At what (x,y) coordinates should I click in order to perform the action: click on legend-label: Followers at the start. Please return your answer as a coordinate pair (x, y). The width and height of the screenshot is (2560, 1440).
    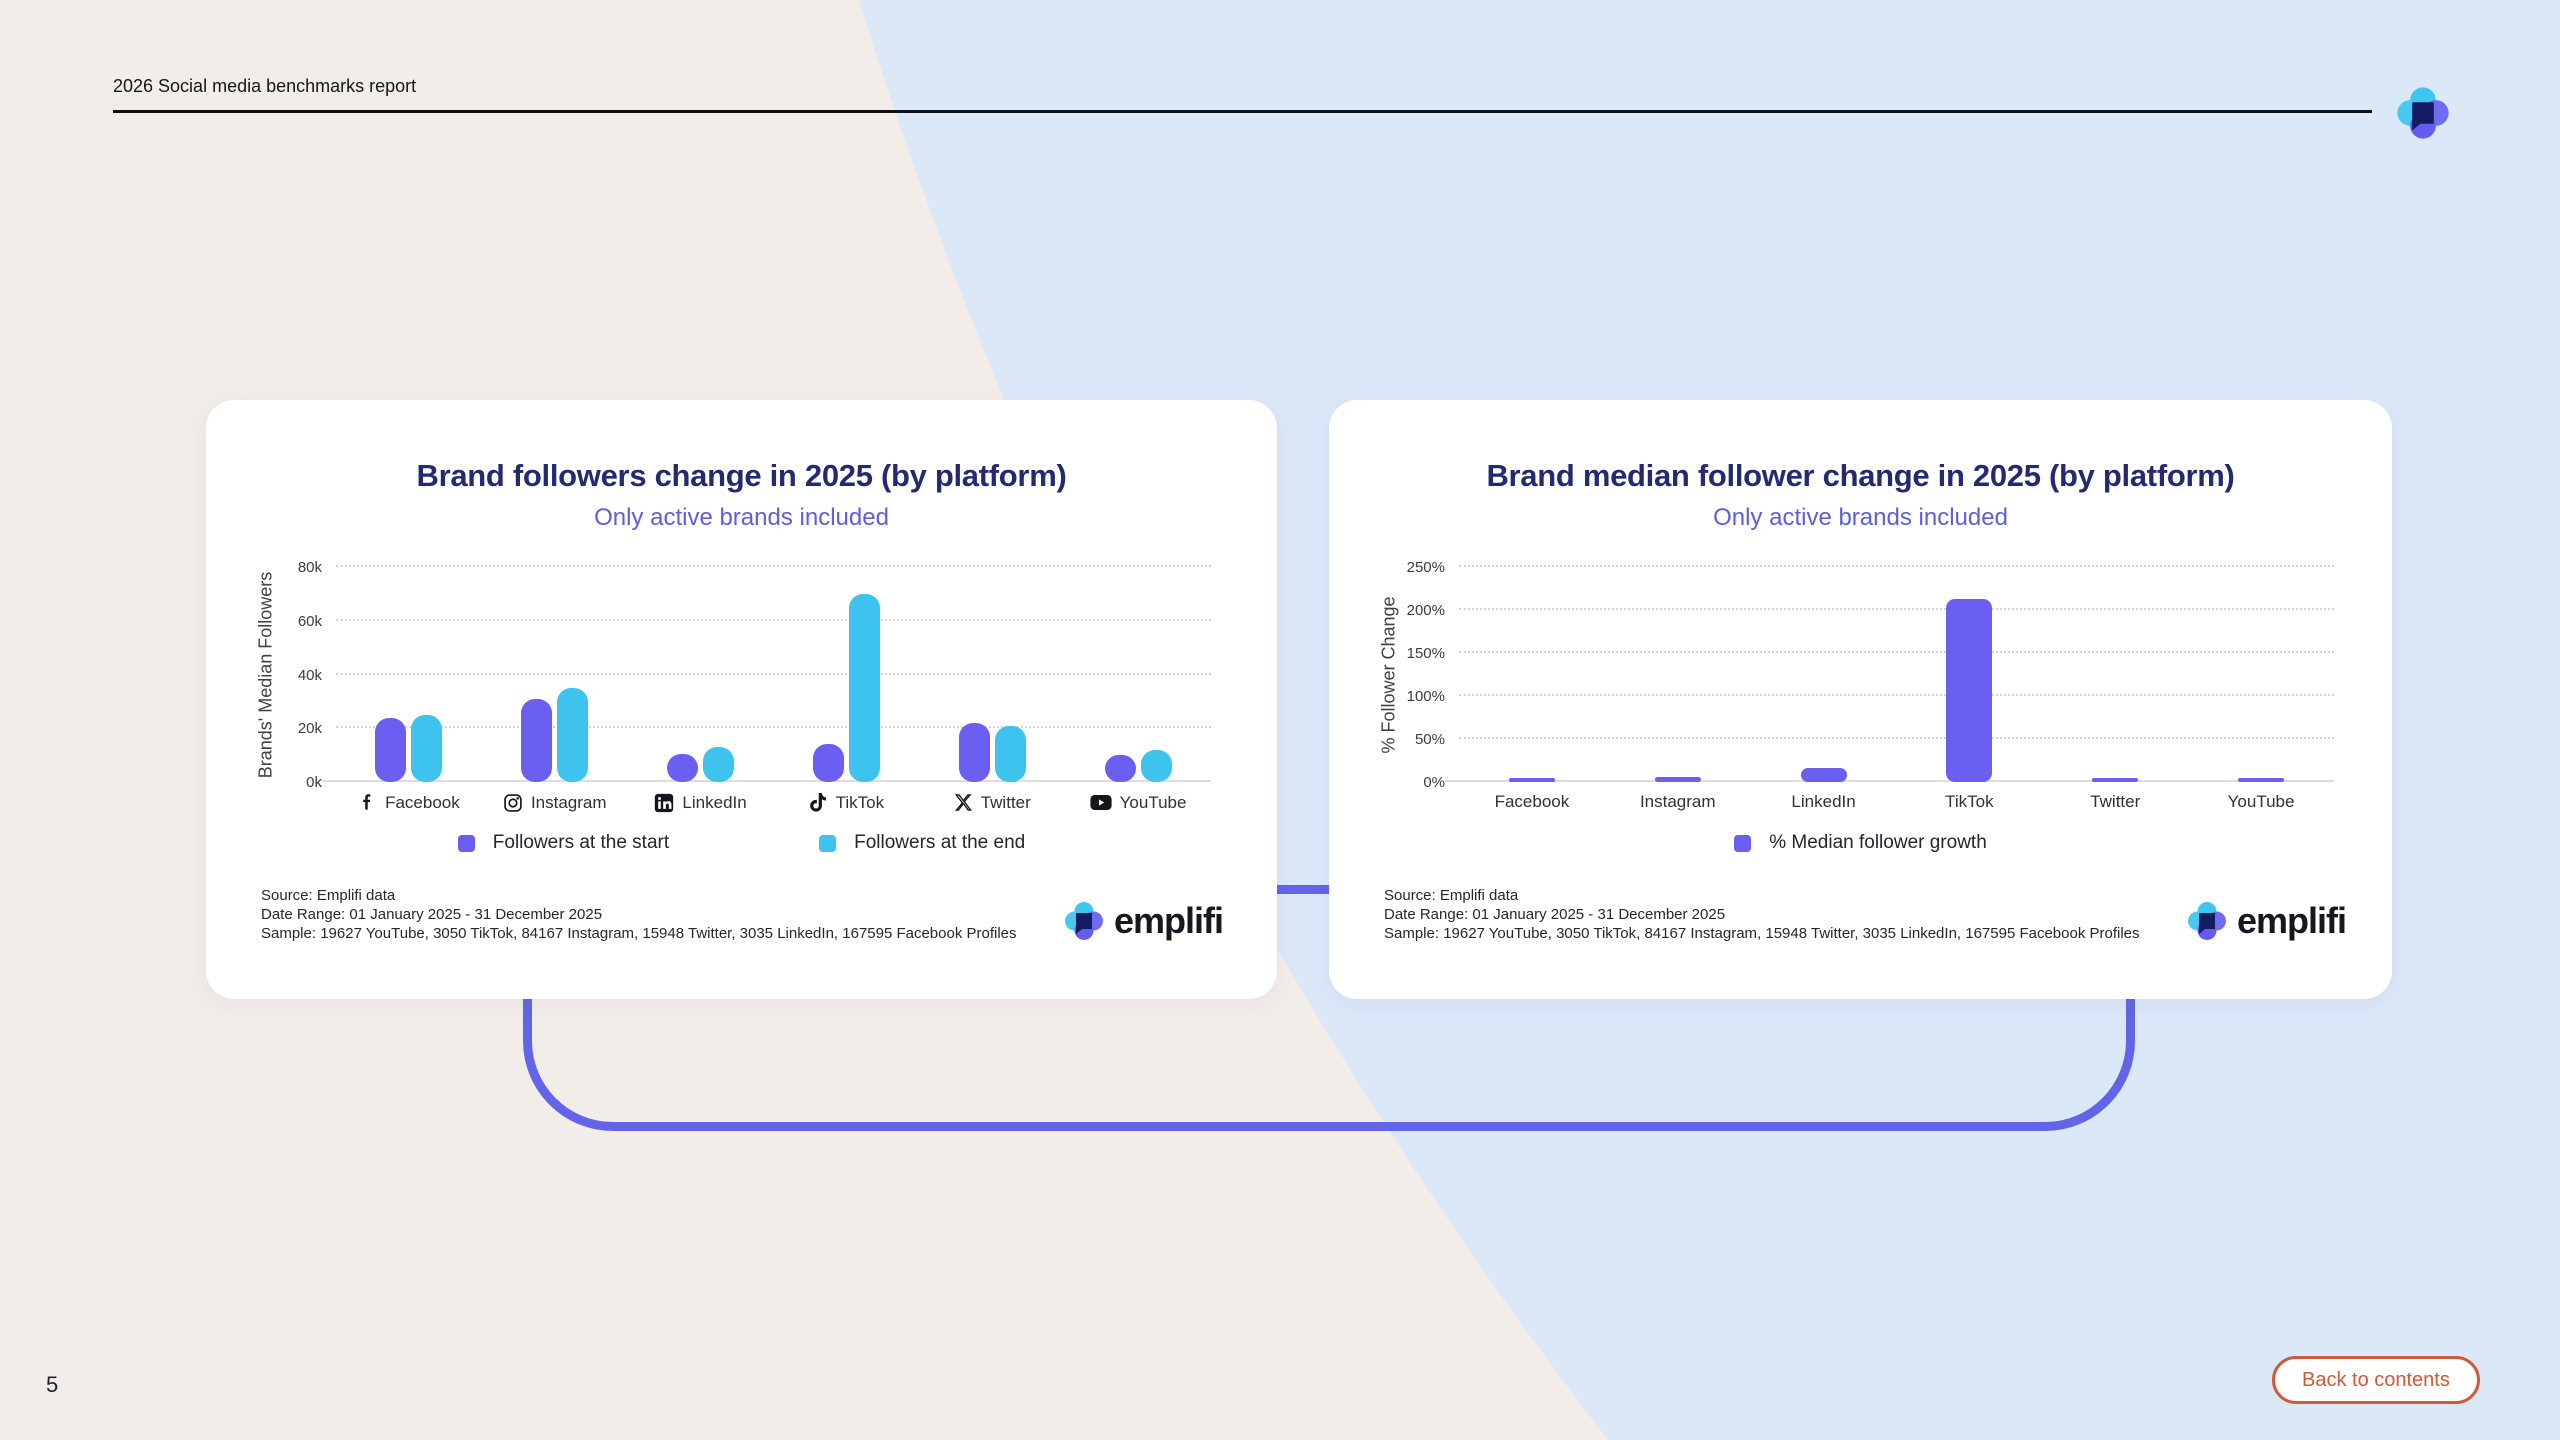
    Looking at the image, I should click on (581, 842).